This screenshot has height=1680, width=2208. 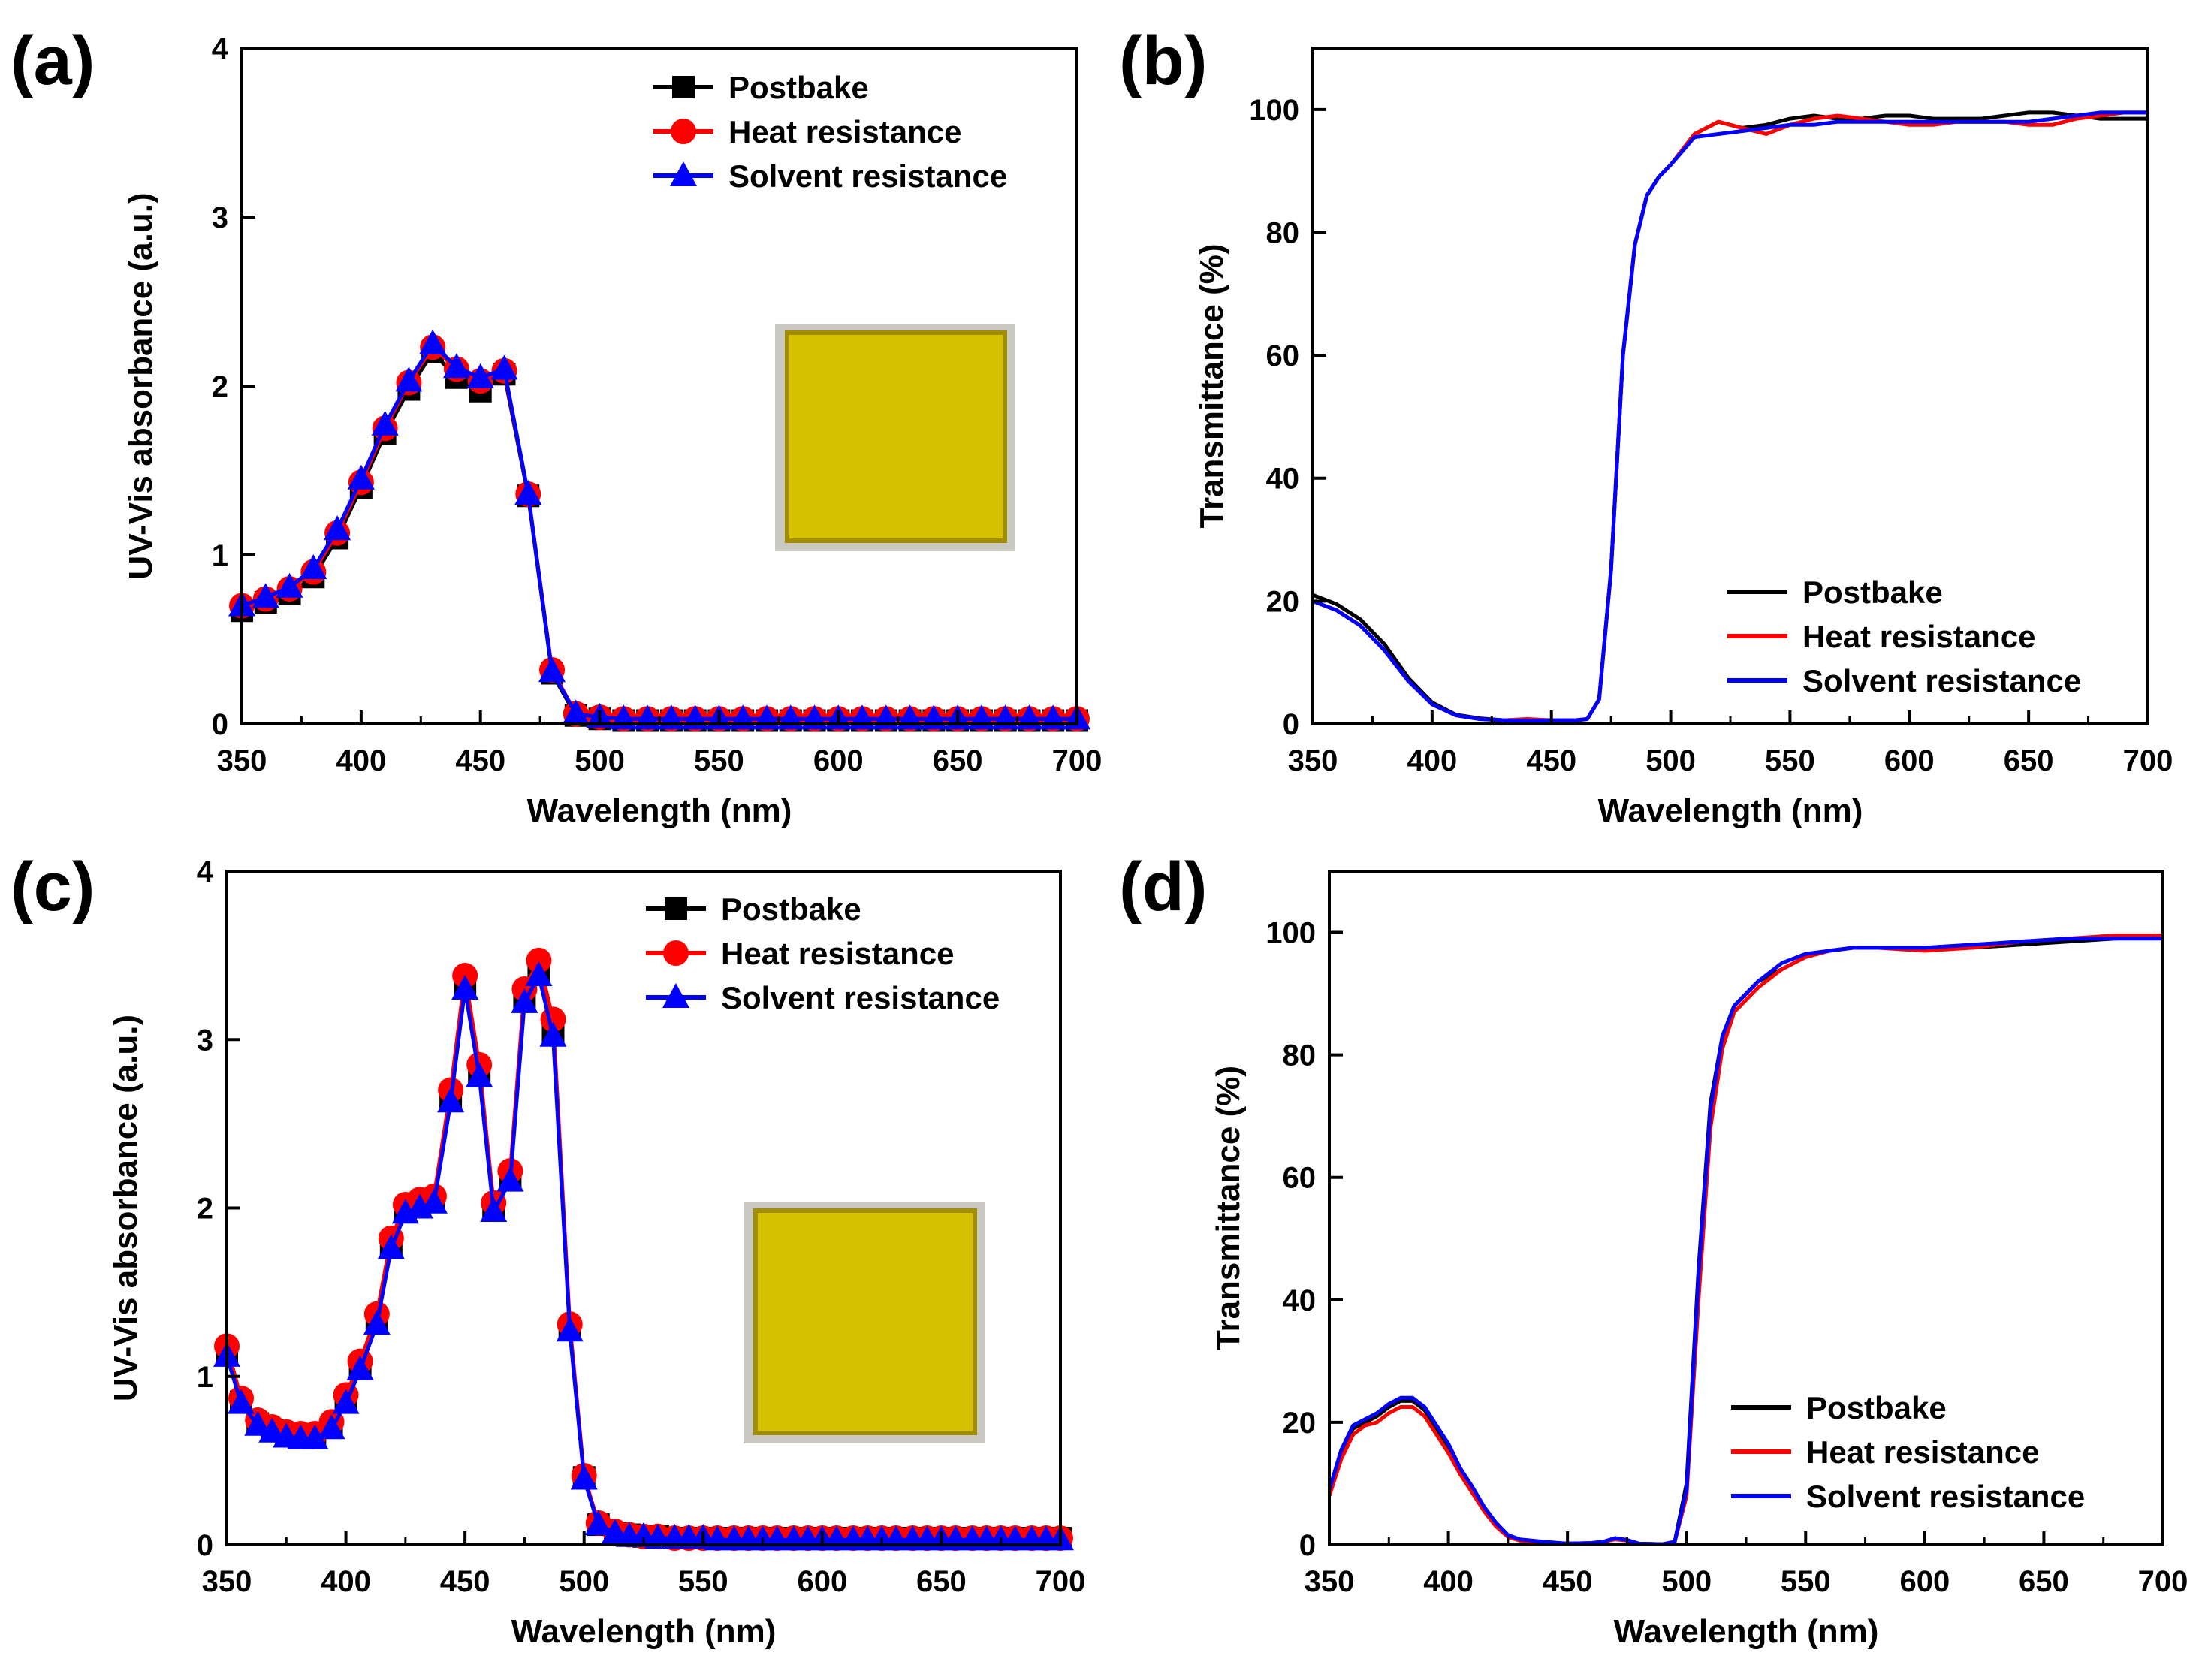 What do you see at coordinates (1300, 1055) in the screenshot?
I see `y-tick-label: 80` at bounding box center [1300, 1055].